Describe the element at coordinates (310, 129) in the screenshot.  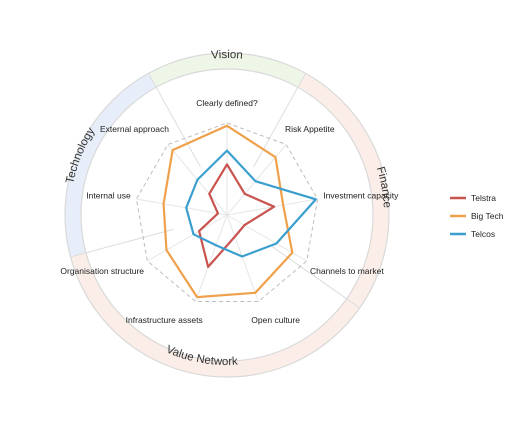
I see `axis-label: Risk Appetite` at that location.